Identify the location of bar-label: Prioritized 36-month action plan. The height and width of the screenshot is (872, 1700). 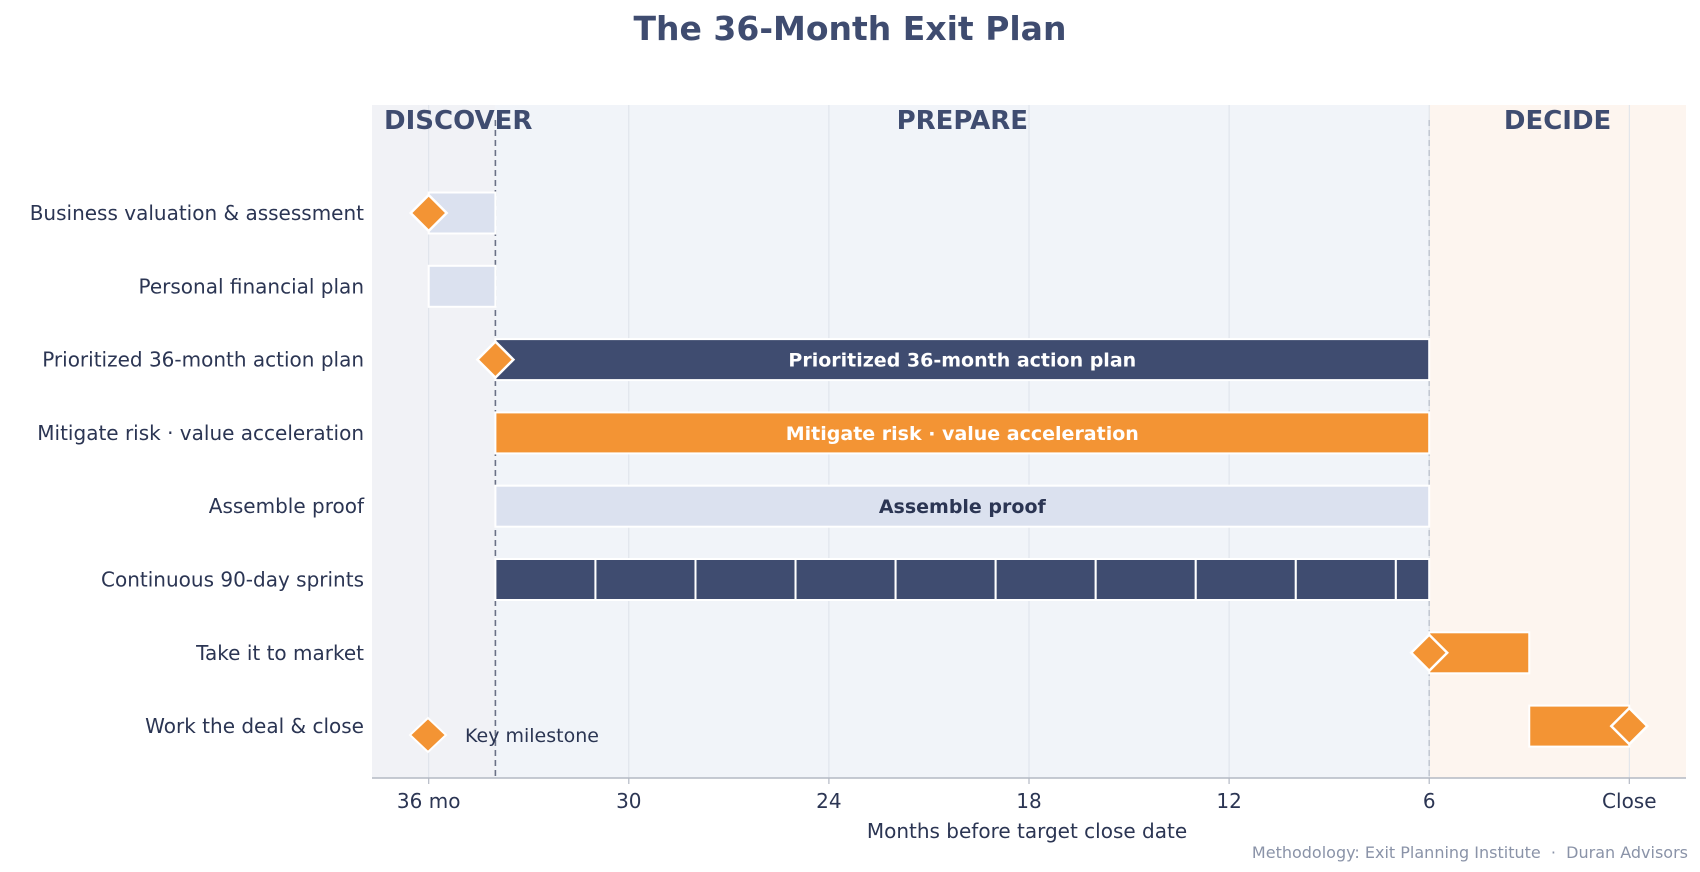
(962, 361).